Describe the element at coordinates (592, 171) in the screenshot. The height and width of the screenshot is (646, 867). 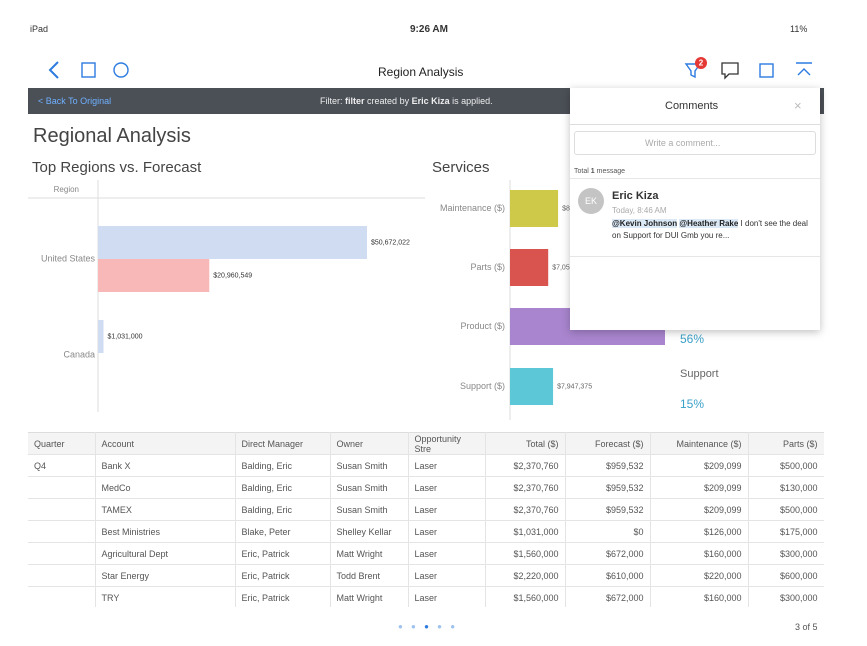
I see `count-part: 1` at that location.